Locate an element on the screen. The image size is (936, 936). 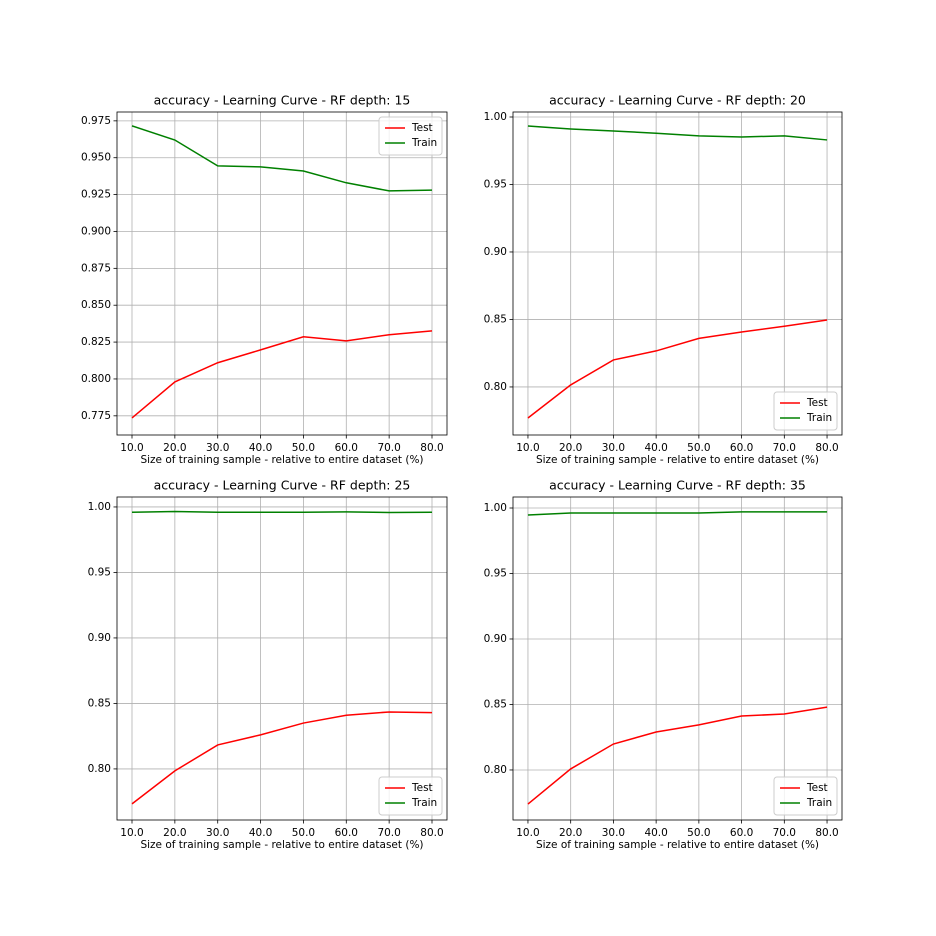
y-tick-label: 0.925 is located at coordinates (96, 195).